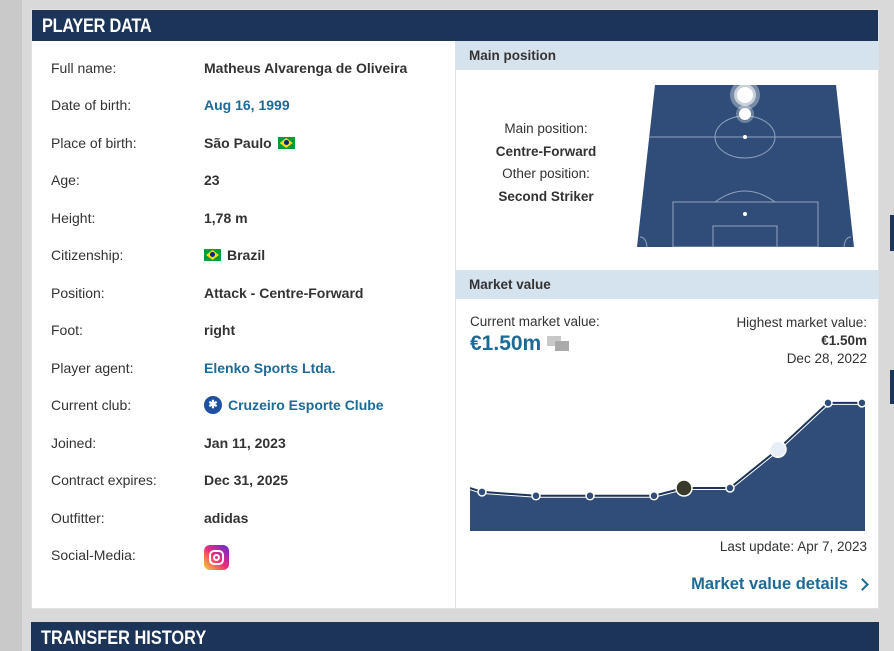 The width and height of the screenshot is (894, 651). I want to click on label-citizenship: Citizenship:, so click(87, 255).